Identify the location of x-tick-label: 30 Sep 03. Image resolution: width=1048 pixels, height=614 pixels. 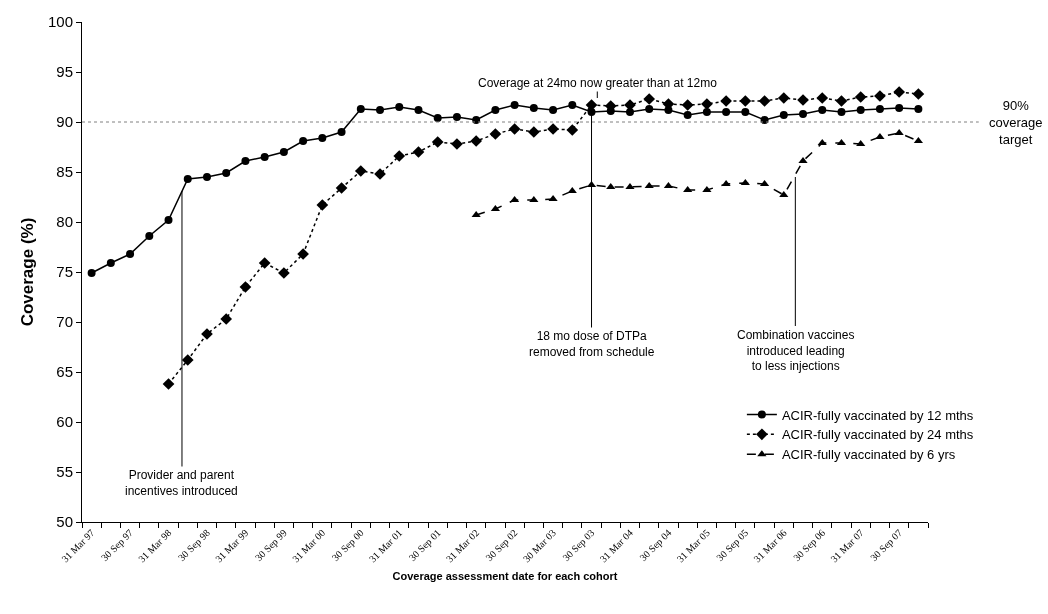
(578, 545).